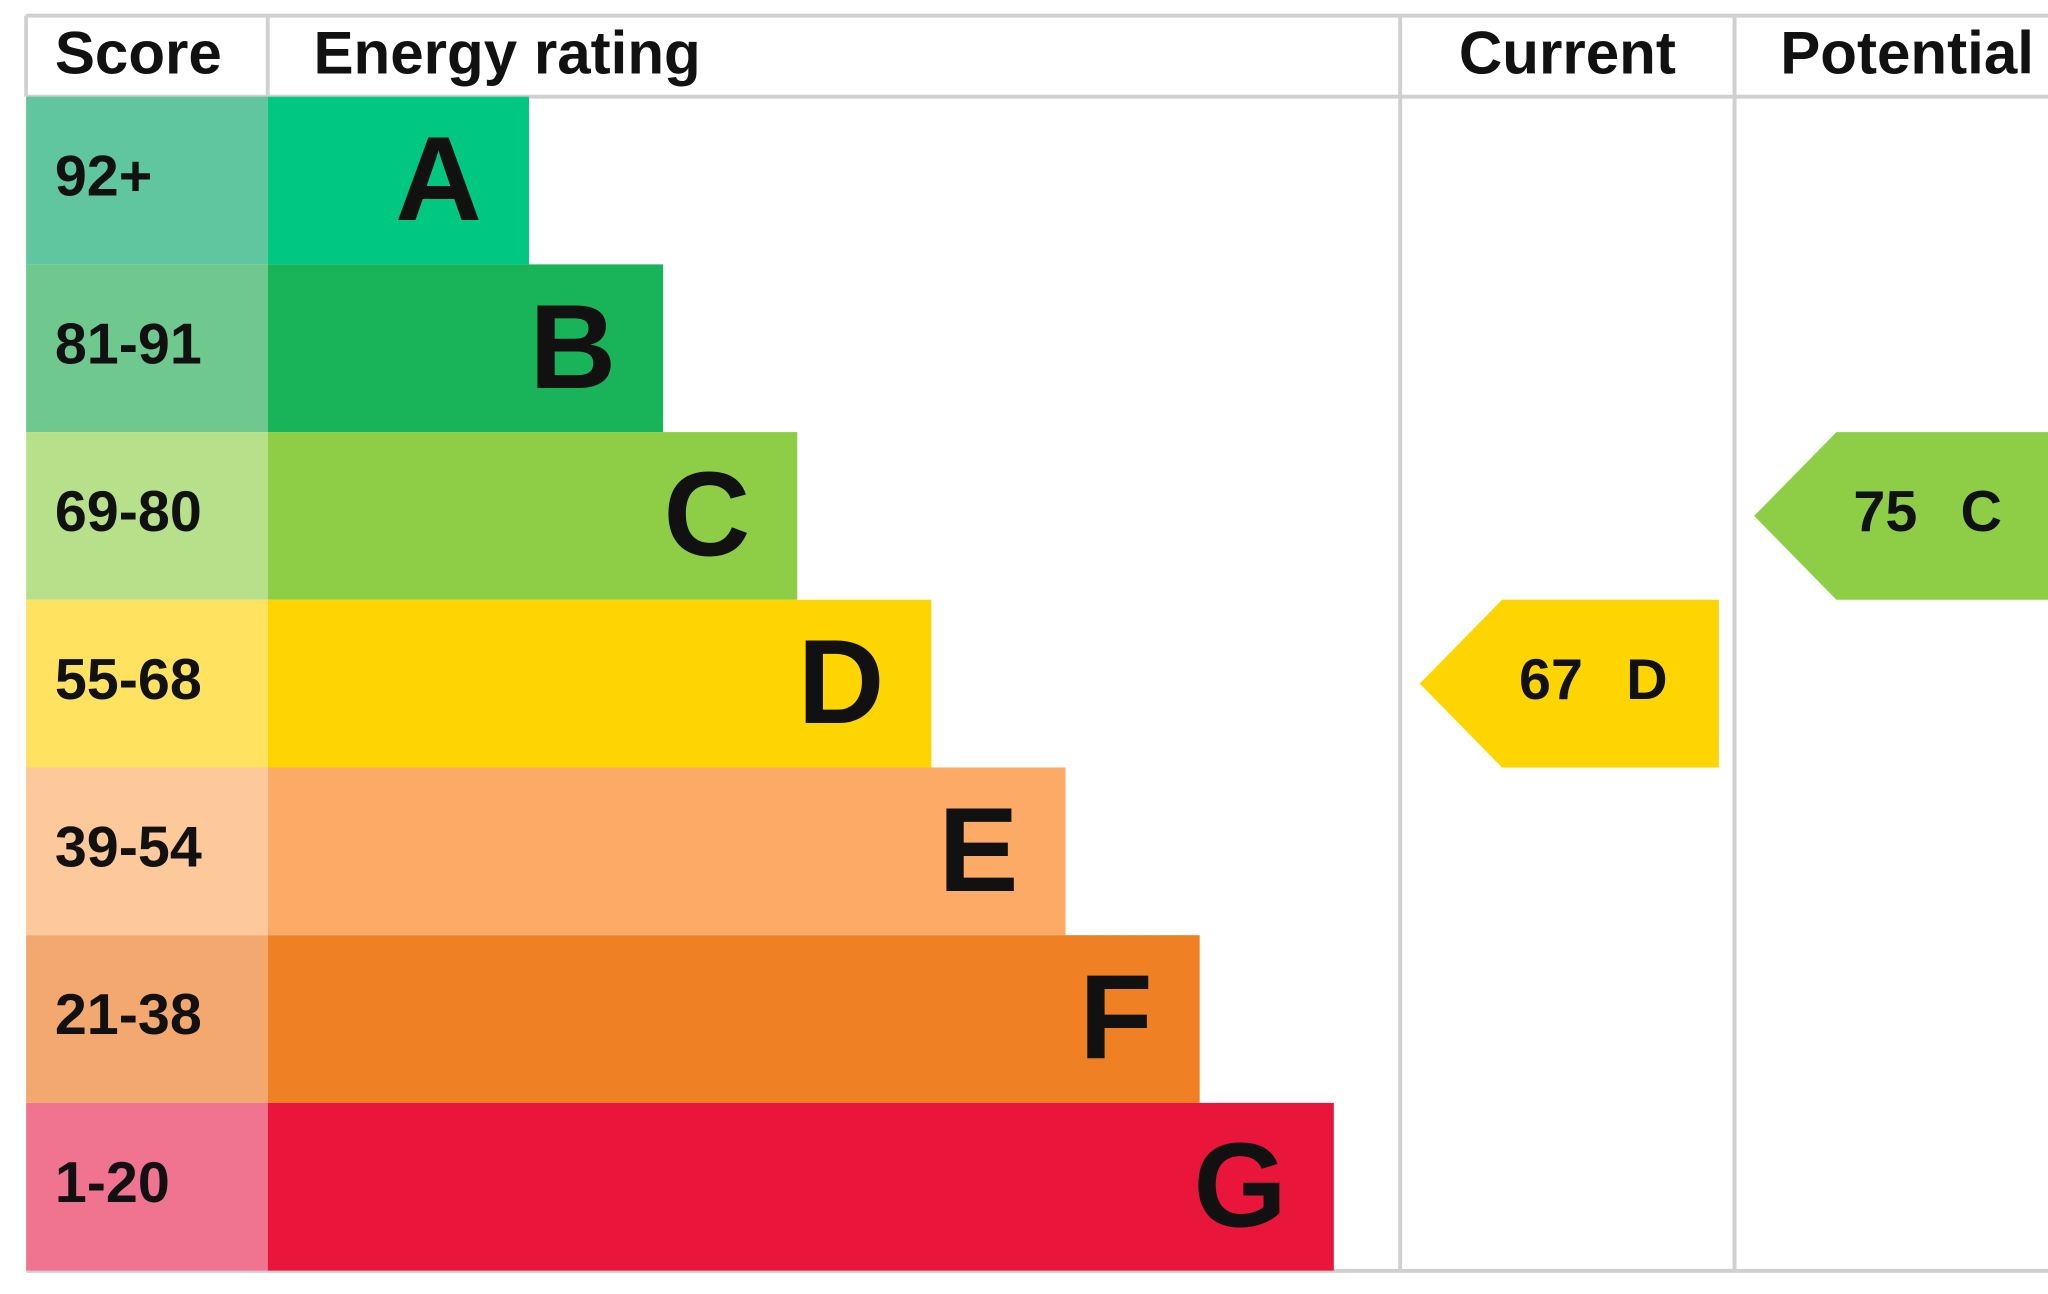 This screenshot has width=2048, height=1294. Describe the element at coordinates (438, 179) in the screenshot. I see `band-letter: A` at that location.